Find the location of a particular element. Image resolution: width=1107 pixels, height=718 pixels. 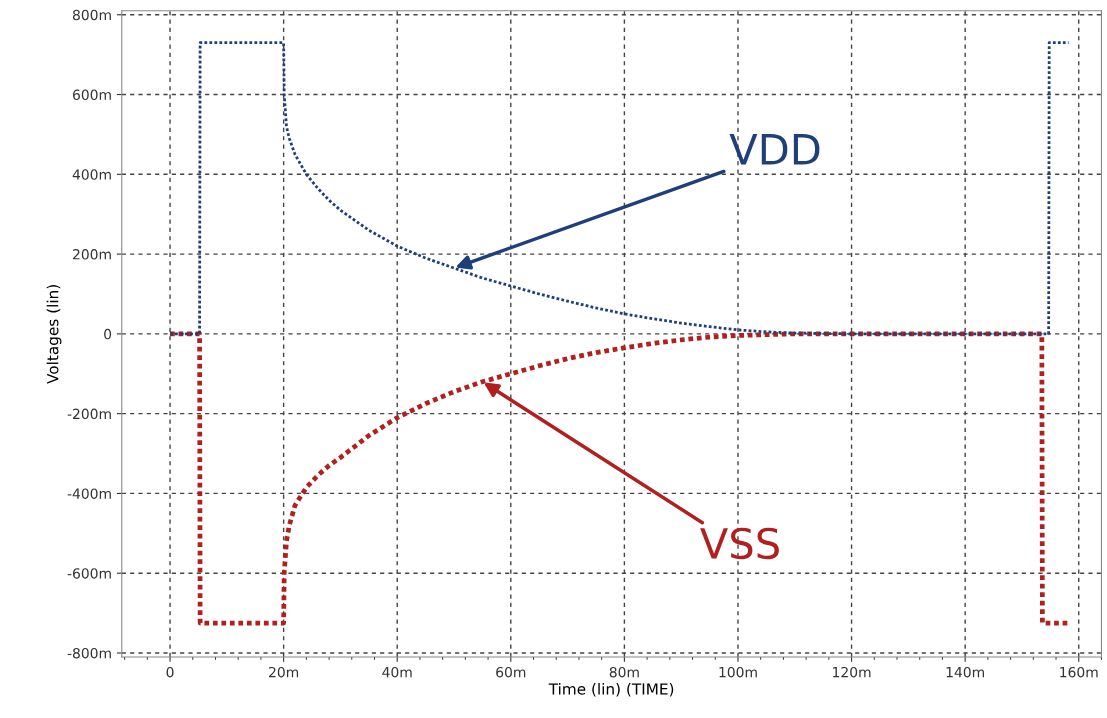

y-tick-label: -600m is located at coordinates (89, 573).